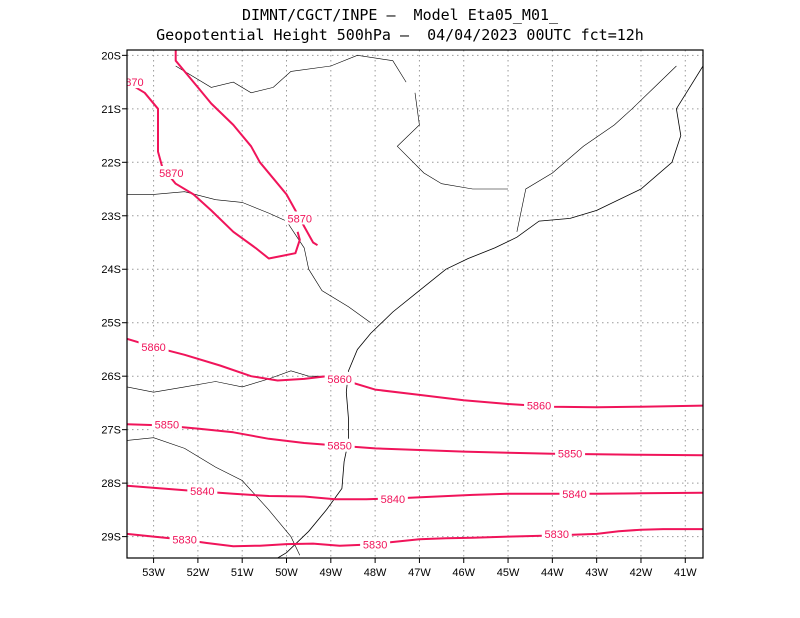 The image size is (800, 618). What do you see at coordinates (286, 573) in the screenshot?
I see `x-tick-label: 50W` at bounding box center [286, 573].